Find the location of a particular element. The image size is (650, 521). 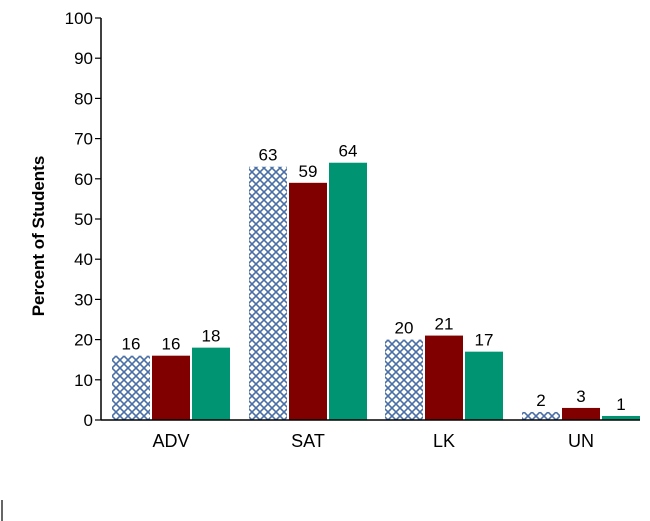

x-tick-label: ADV is located at coordinates (170, 441).